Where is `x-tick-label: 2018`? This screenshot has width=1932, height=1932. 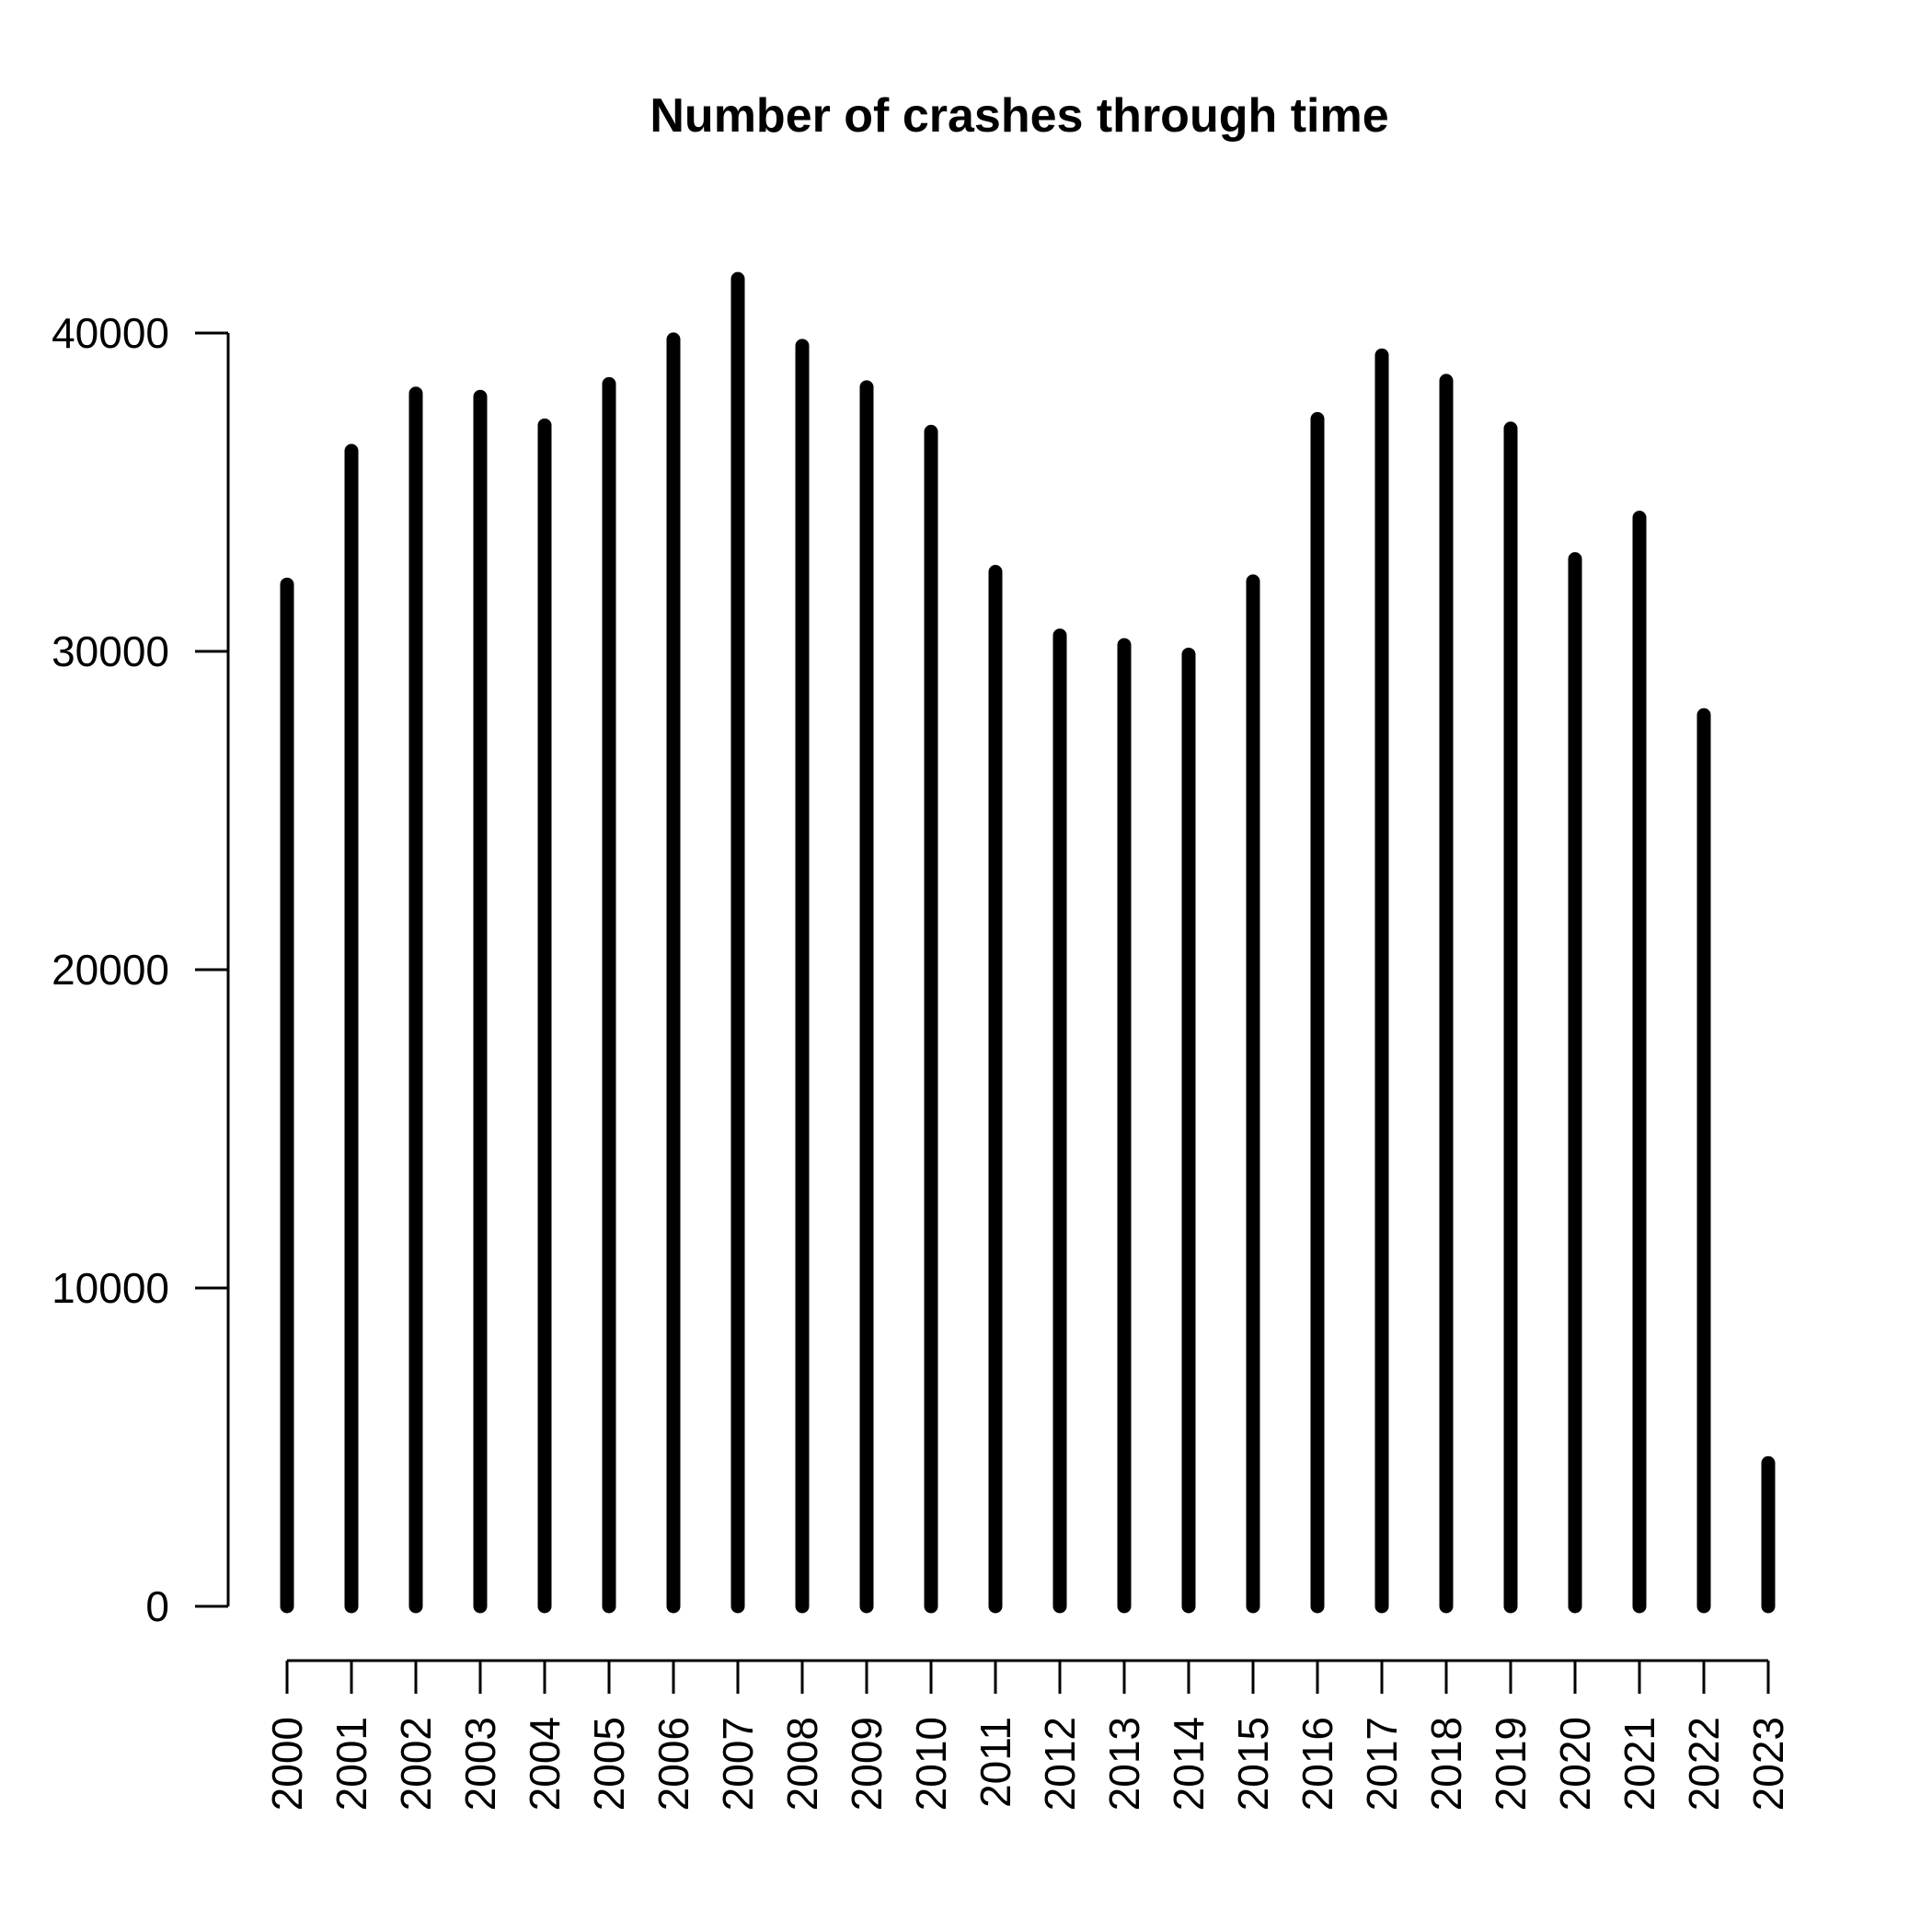 x-tick-label: 2018 is located at coordinates (1446, 1764).